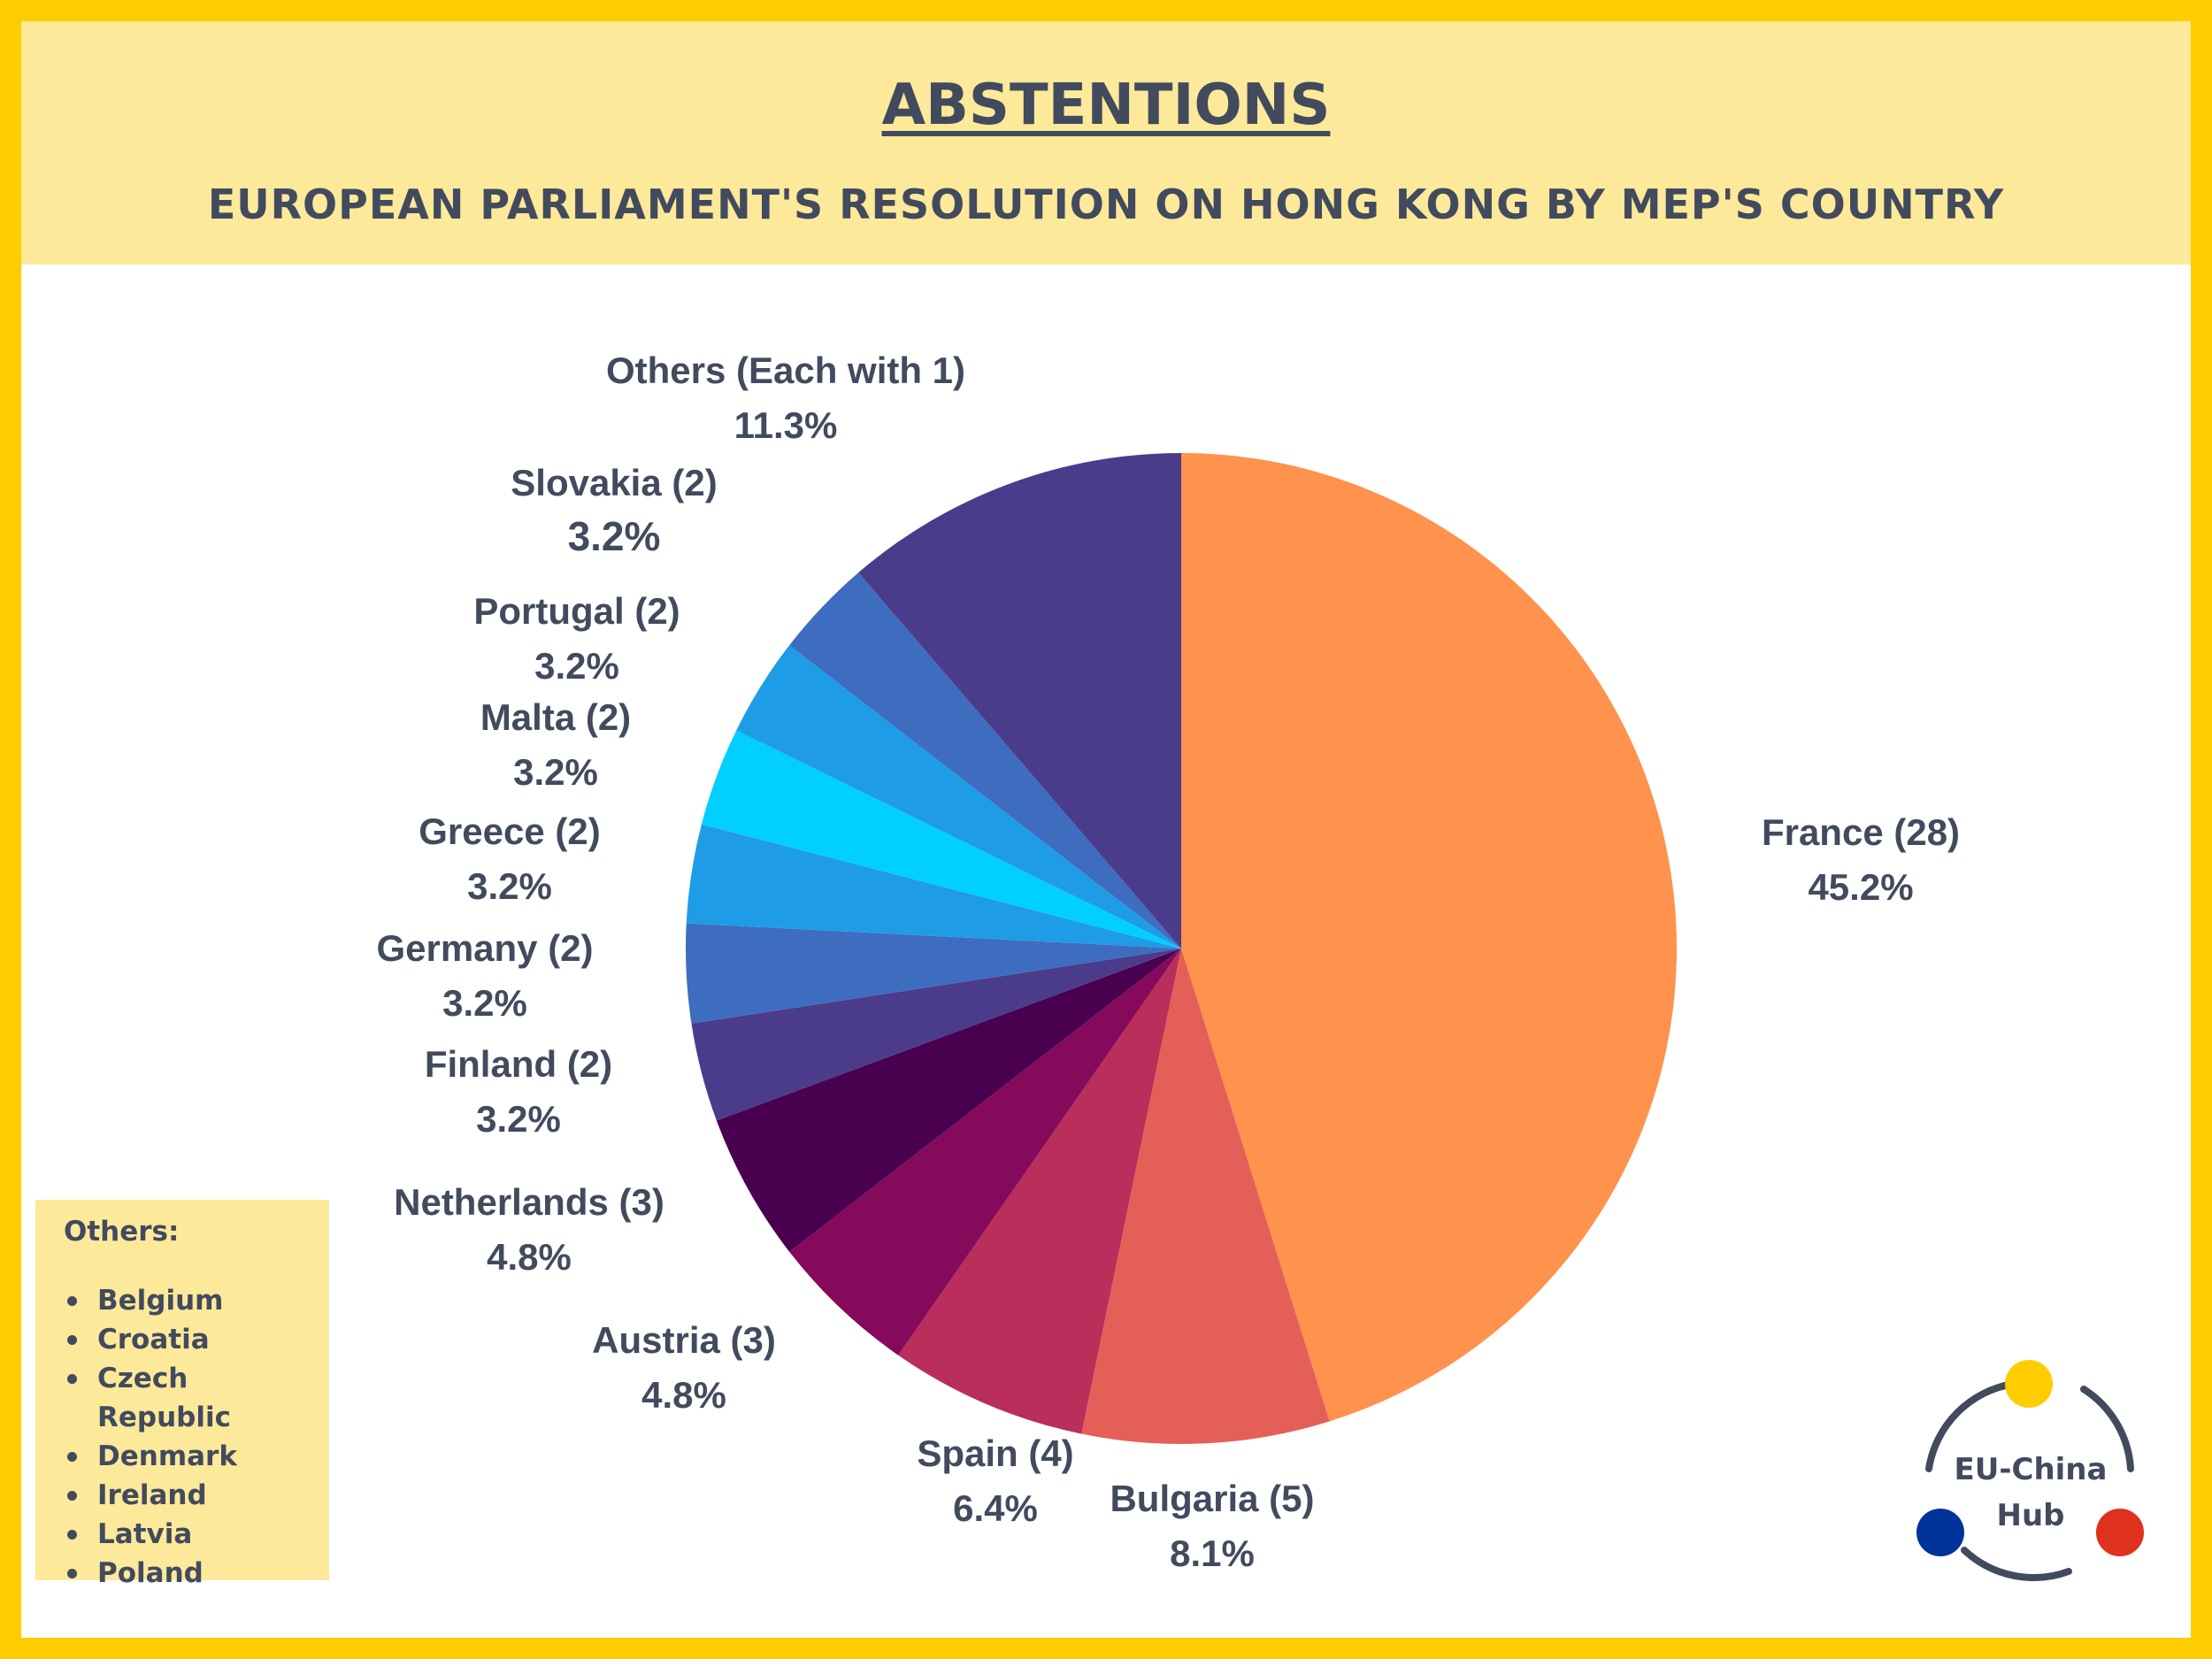 The image size is (2212, 1659). What do you see at coordinates (786, 370) in the screenshot?
I see `slice-label: Others (Each with 1)` at bounding box center [786, 370].